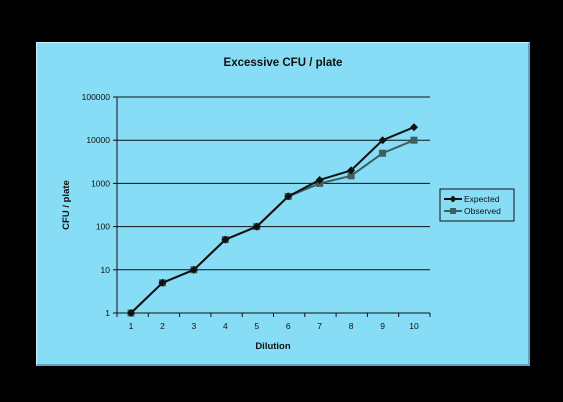 Image resolution: width=563 pixels, height=402 pixels. I want to click on legend-box, so click(477, 205).